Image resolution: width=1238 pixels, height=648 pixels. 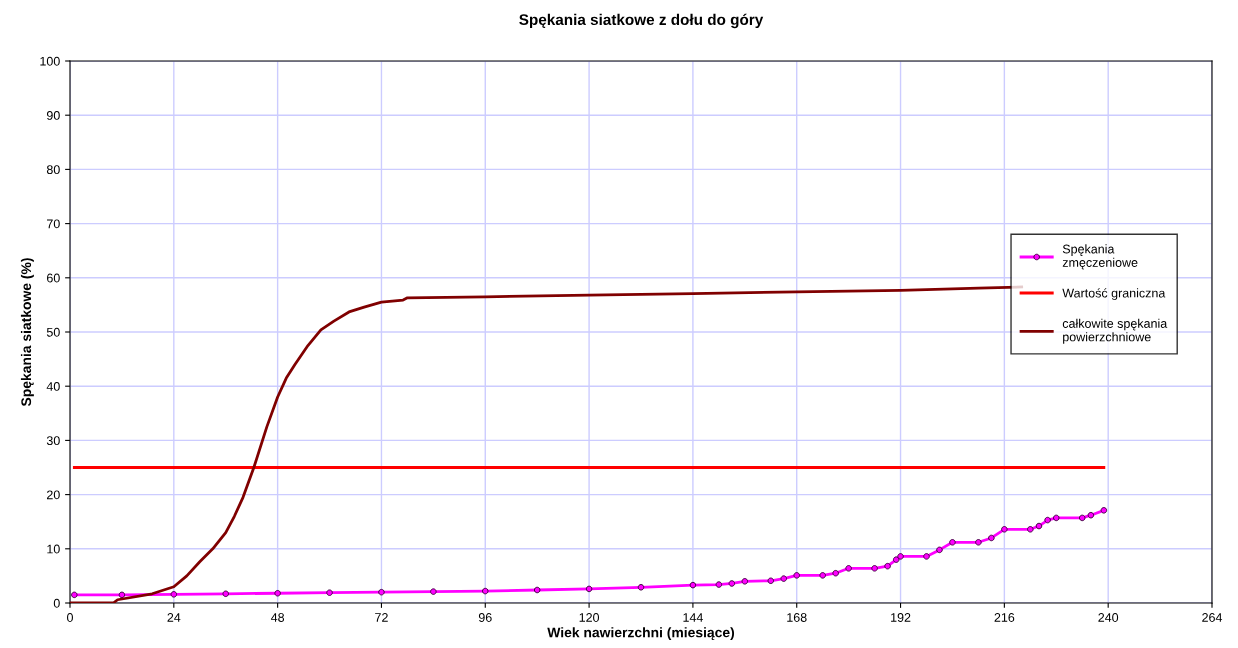 What do you see at coordinates (53, 115) in the screenshot?
I see `y-tick-label: 90` at bounding box center [53, 115].